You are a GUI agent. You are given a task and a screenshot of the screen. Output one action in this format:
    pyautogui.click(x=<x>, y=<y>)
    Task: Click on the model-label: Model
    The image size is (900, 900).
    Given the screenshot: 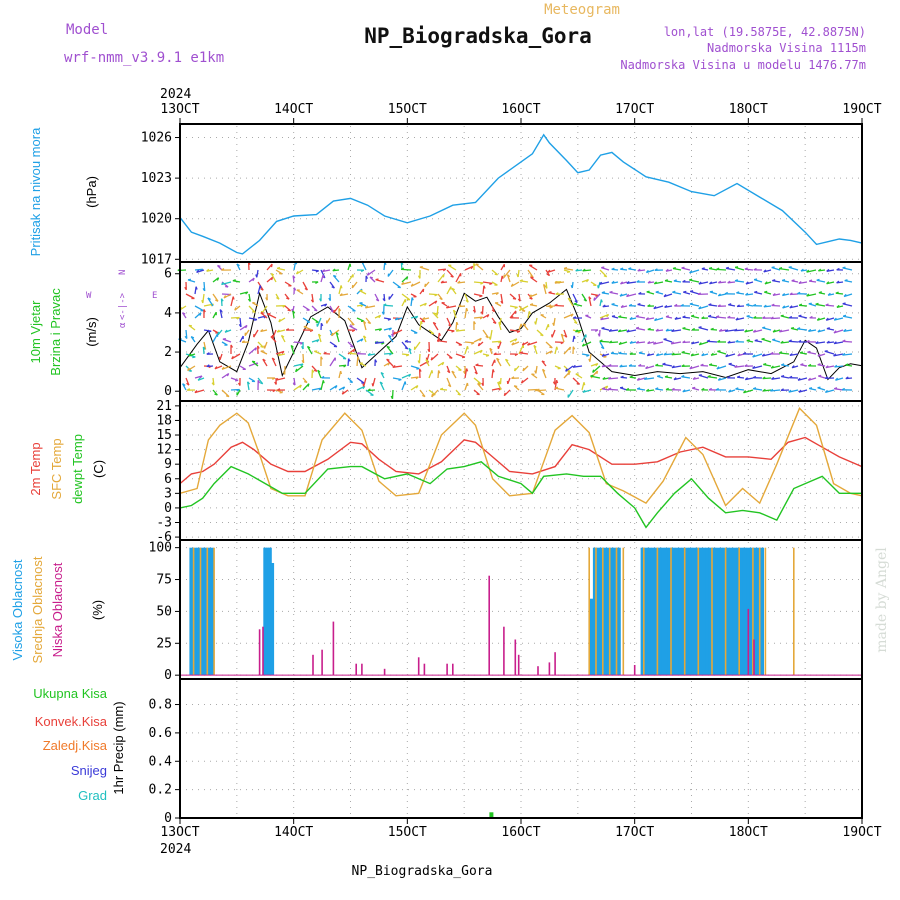 What is the action you would take?
    pyautogui.click(x=87, y=30)
    